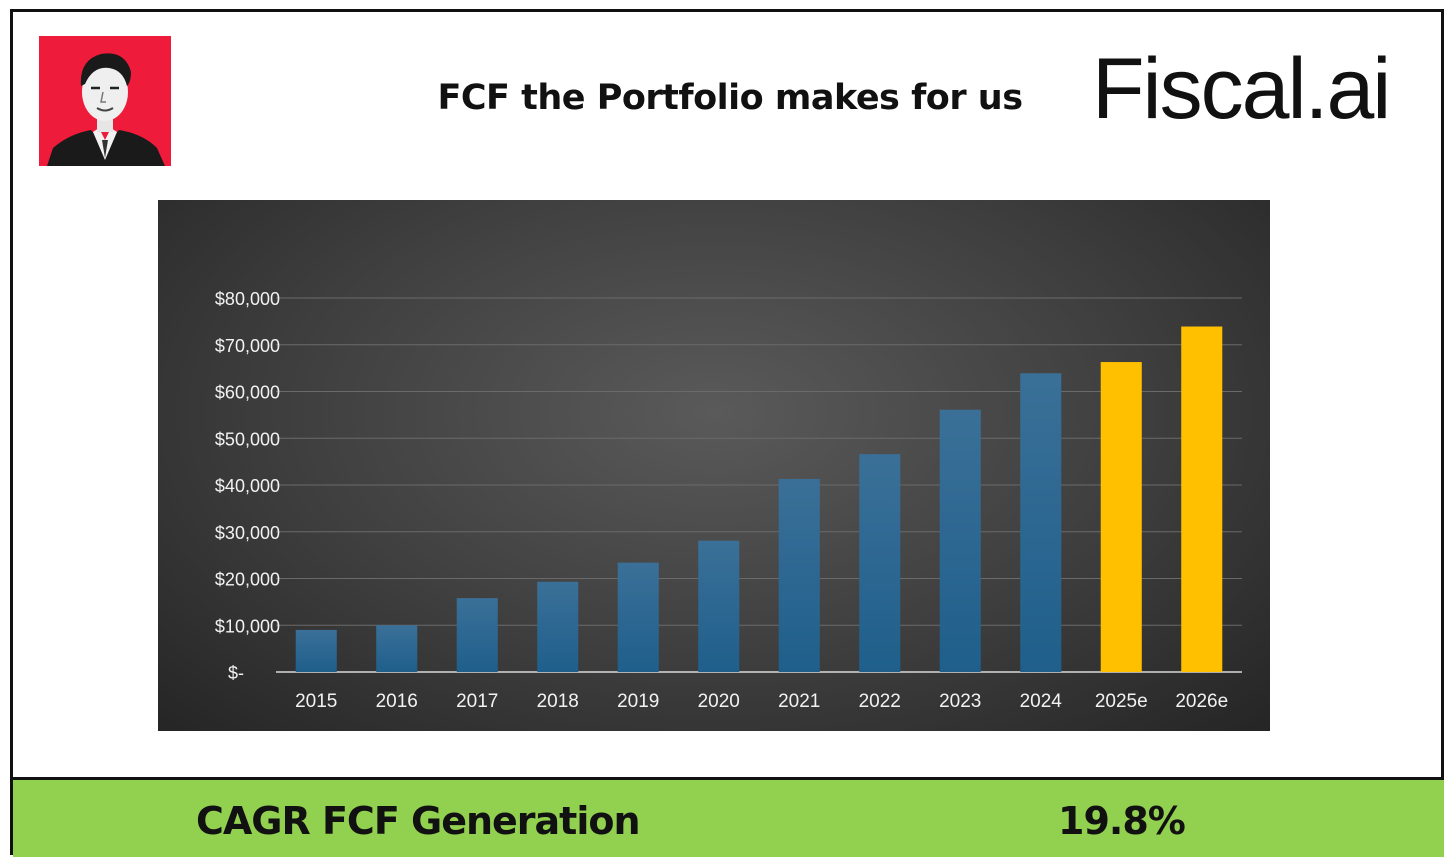 Image resolution: width=1456 pixels, height=868 pixels. I want to click on cagr-value: 19.8%, so click(1122, 821).